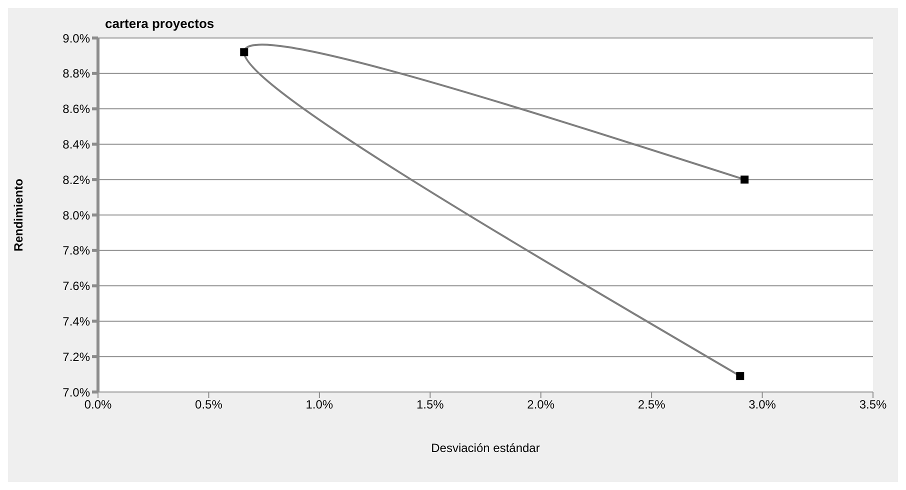 This screenshot has height=490, width=906. What do you see at coordinates (76, 73) in the screenshot?
I see `y-tick-label: 8.8%` at bounding box center [76, 73].